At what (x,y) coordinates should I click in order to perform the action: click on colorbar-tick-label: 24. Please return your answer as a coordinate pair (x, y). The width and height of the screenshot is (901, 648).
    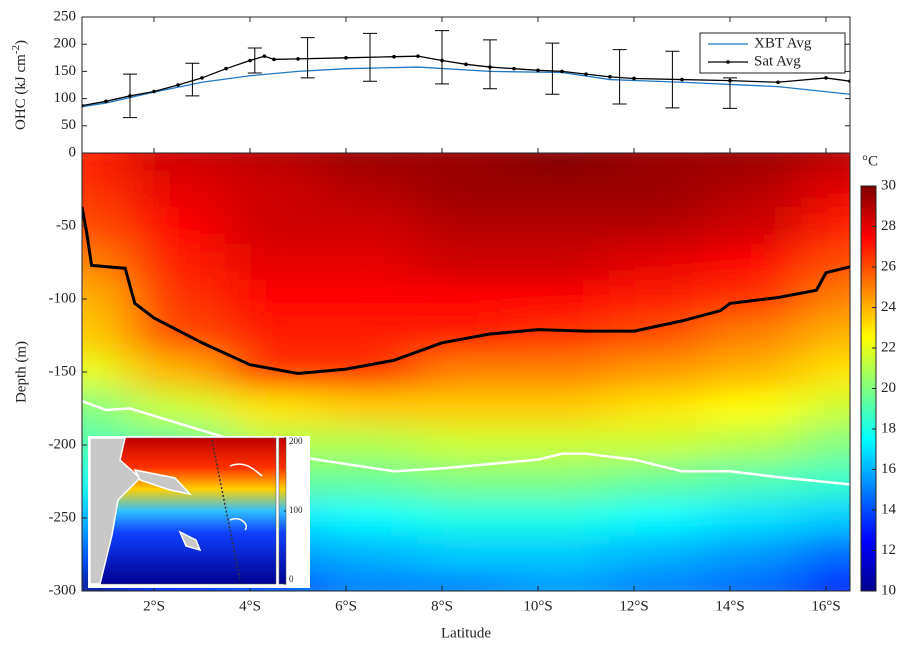
    Looking at the image, I should click on (889, 307).